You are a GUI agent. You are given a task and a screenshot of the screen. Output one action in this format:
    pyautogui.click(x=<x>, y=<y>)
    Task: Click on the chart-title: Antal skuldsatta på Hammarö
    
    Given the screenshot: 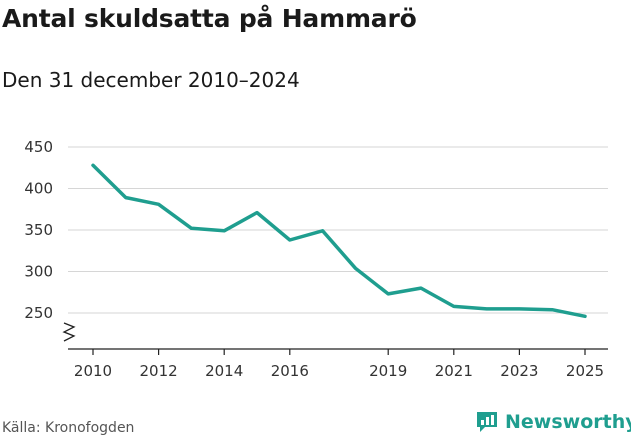 What is the action you would take?
    pyautogui.click(x=209, y=18)
    